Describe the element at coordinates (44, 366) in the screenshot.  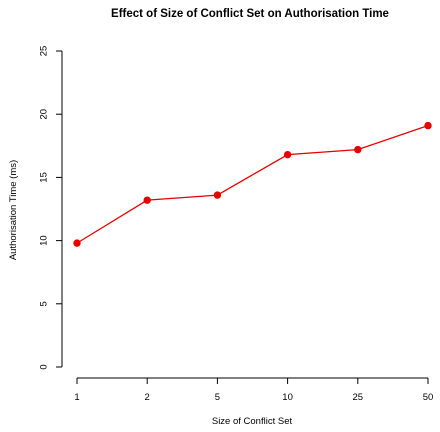
I see `y-tick-label: 0` at that location.